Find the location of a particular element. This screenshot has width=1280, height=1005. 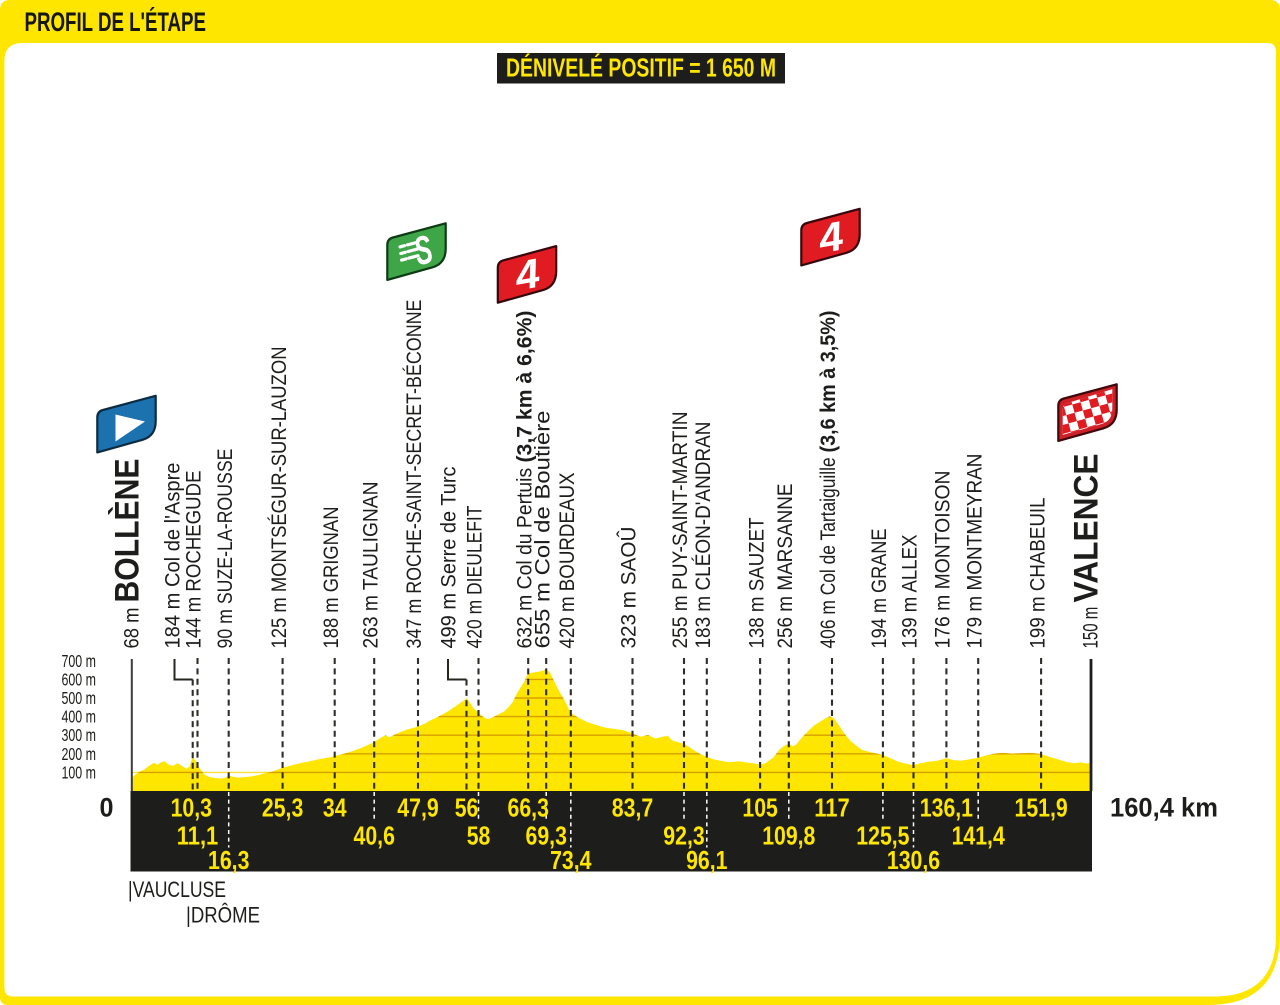

svg-text: 96,1 is located at coordinates (706, 860).